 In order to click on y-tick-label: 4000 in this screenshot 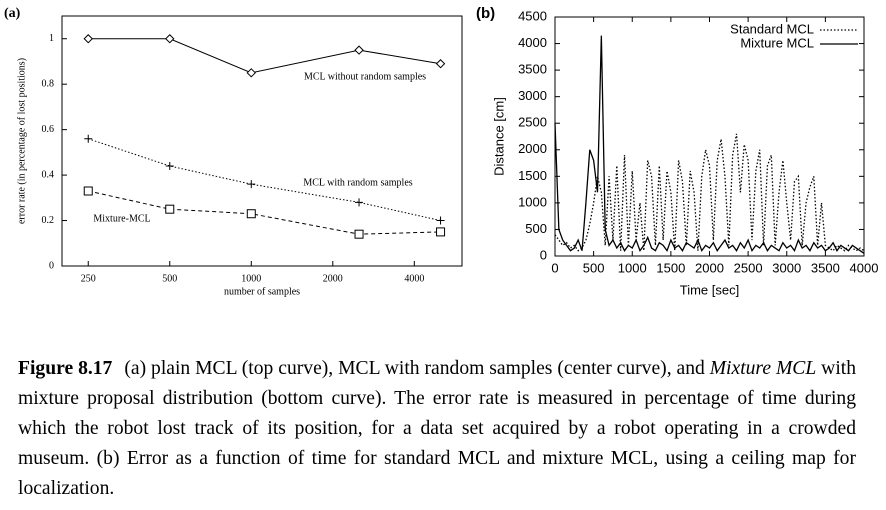, I will do `click(532, 42)`.